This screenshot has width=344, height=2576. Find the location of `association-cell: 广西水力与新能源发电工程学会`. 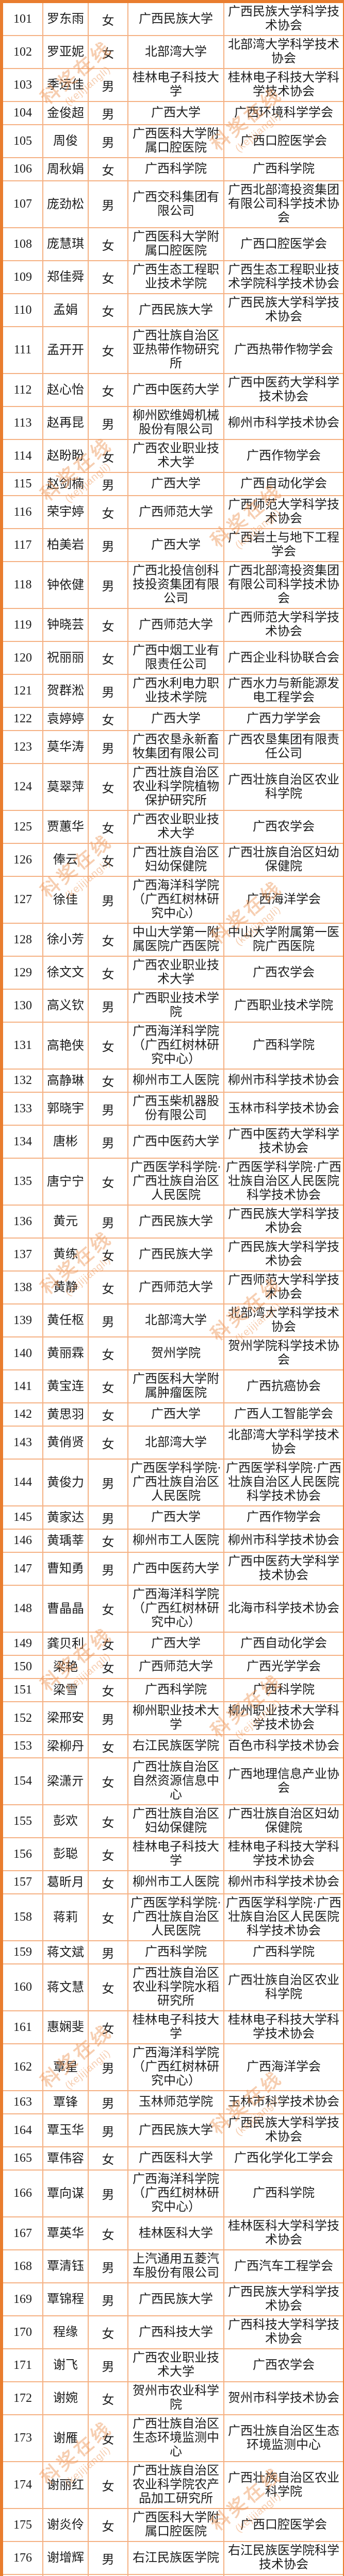

association-cell: 广西水力与新能源发电工程学会 is located at coordinates (283, 691).